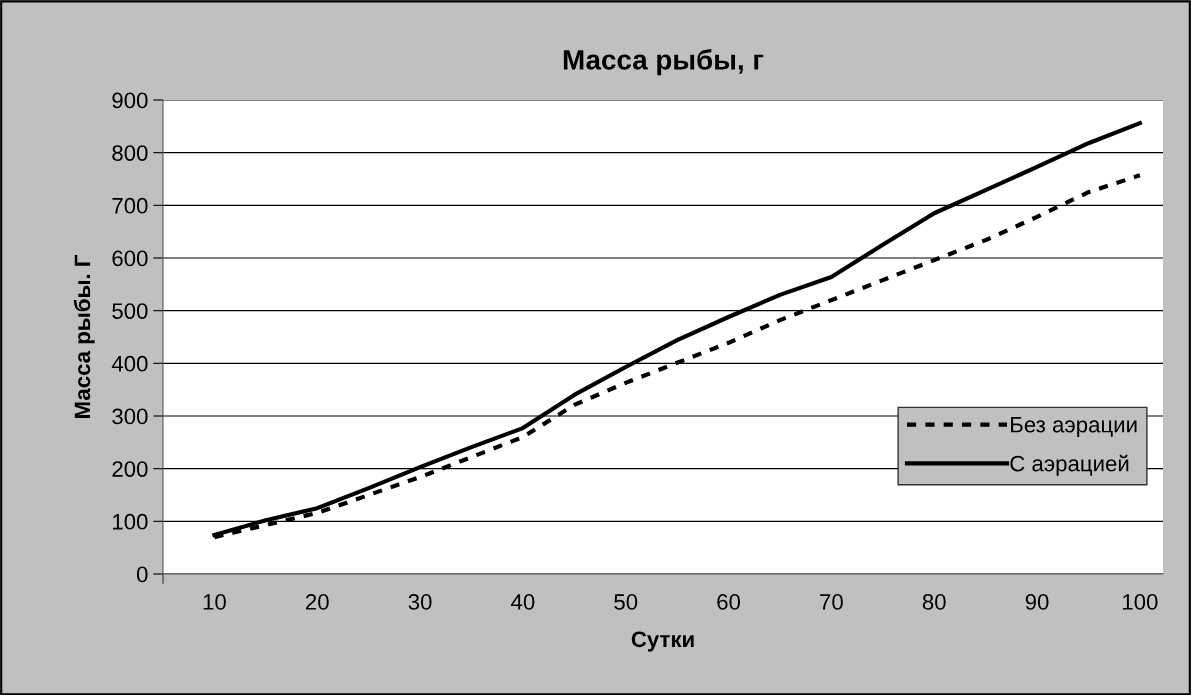  What do you see at coordinates (130, 100) in the screenshot?
I see `y-tick-label: 900` at bounding box center [130, 100].